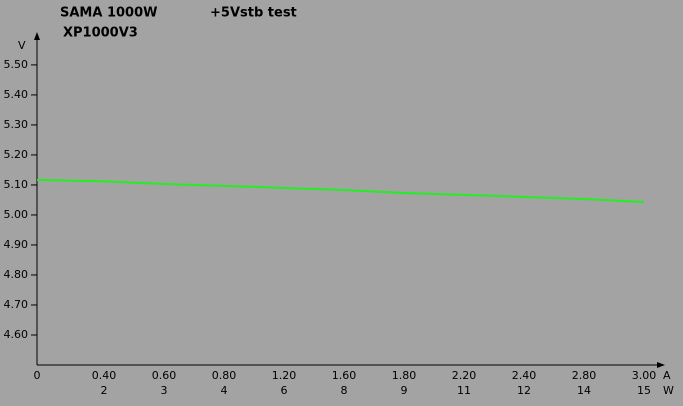  What do you see at coordinates (108, 13) in the screenshot?
I see `chart-title: SAMA 1000W` at bounding box center [108, 13].